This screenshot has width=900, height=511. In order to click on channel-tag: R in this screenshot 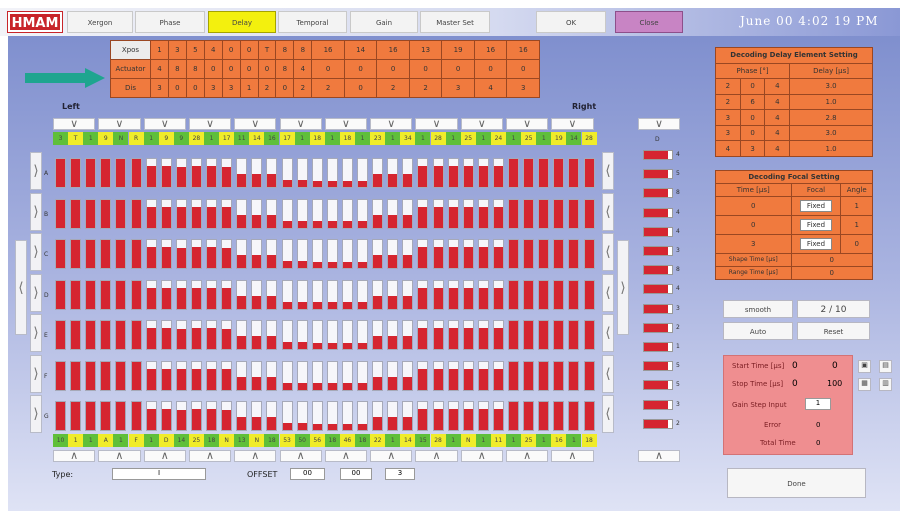, I will do `click(136, 138)`.